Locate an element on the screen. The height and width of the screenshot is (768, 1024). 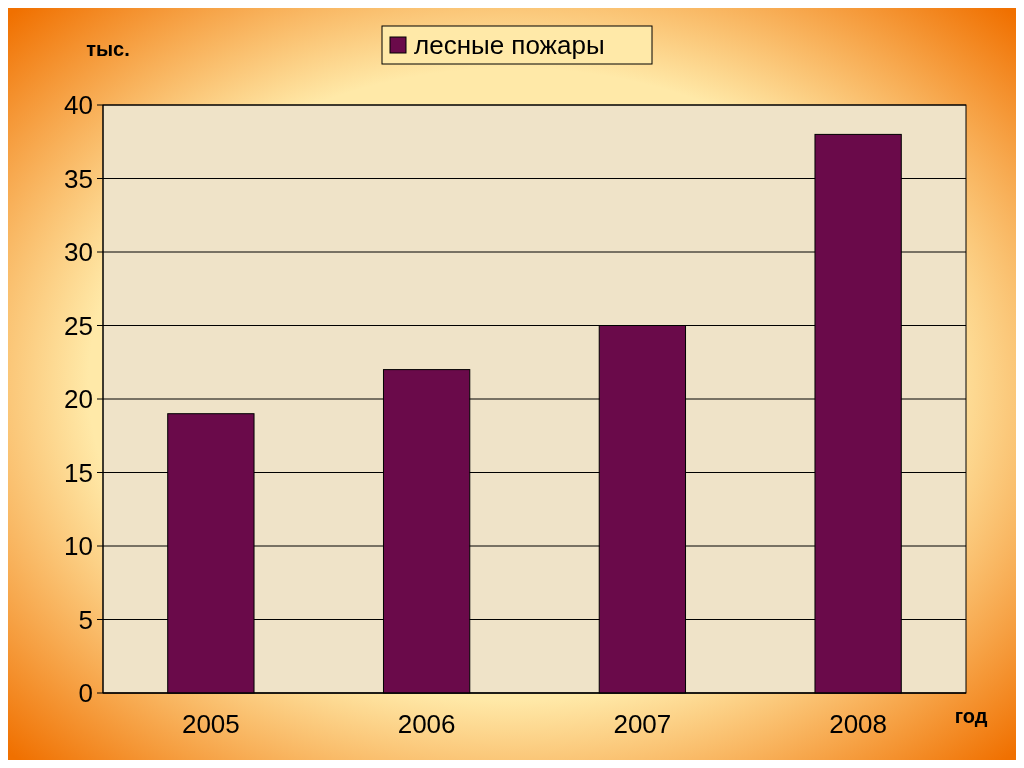
y-tick-label: 5 is located at coordinates (85, 619).